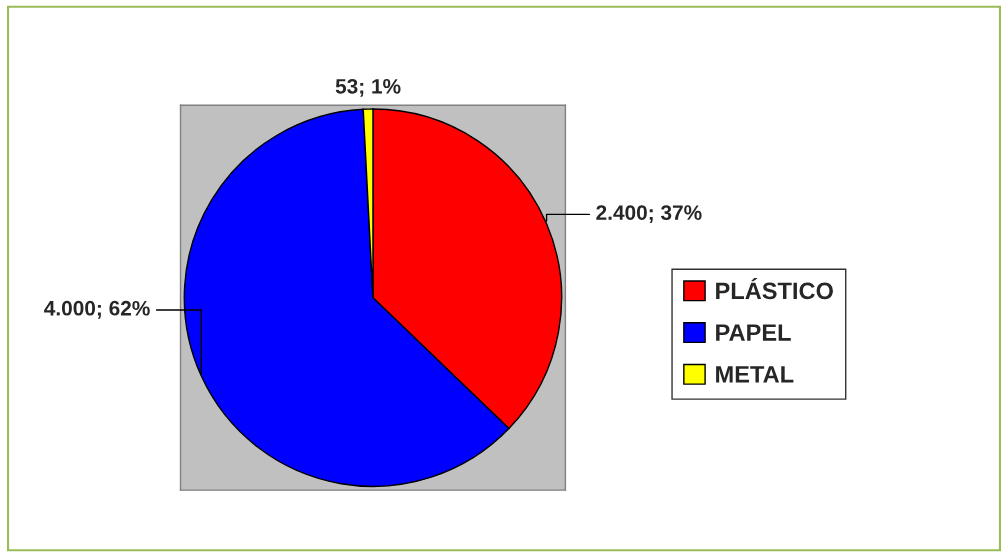  Describe the element at coordinates (368, 87) in the screenshot. I see `data-label: 53; 1%` at that location.